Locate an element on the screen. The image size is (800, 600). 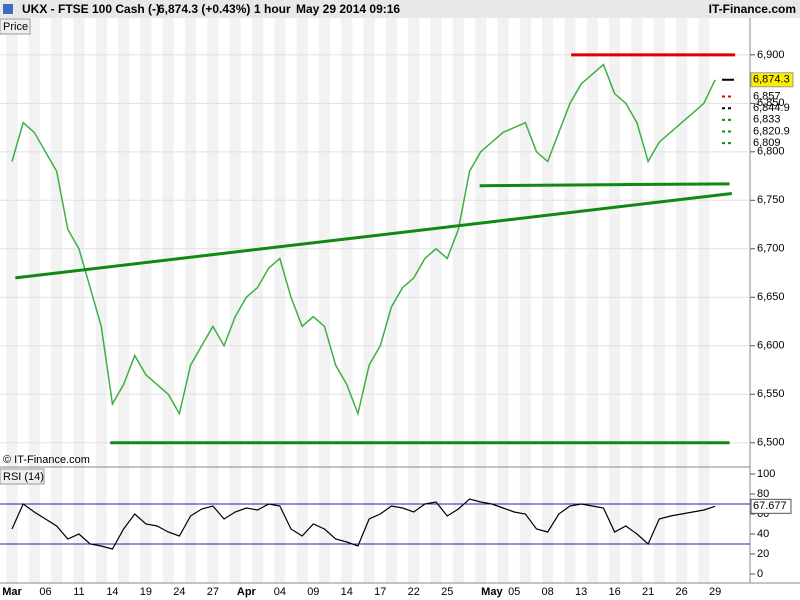
rsi-label-box is located at coordinates (22, 476).